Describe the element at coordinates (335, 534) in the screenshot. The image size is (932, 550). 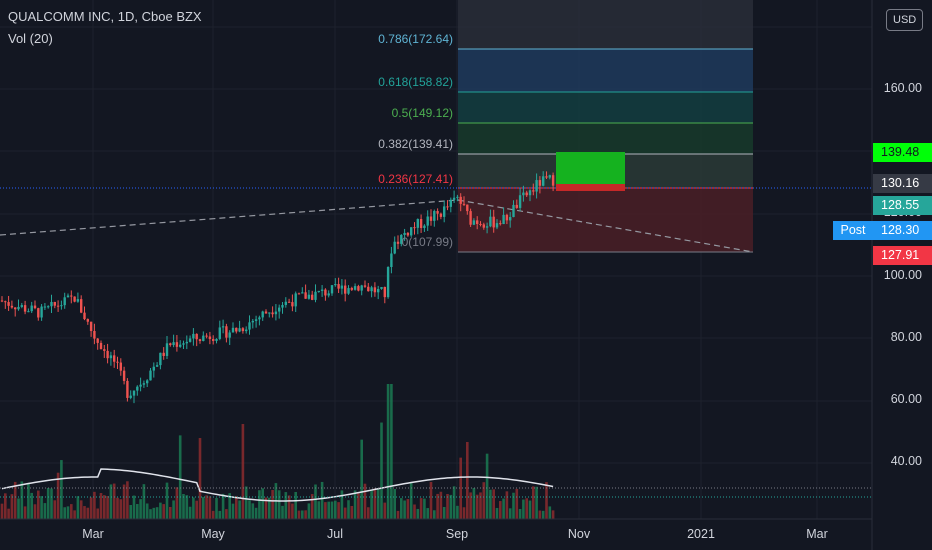
I see `x-axis-tick: Jul` at that location.